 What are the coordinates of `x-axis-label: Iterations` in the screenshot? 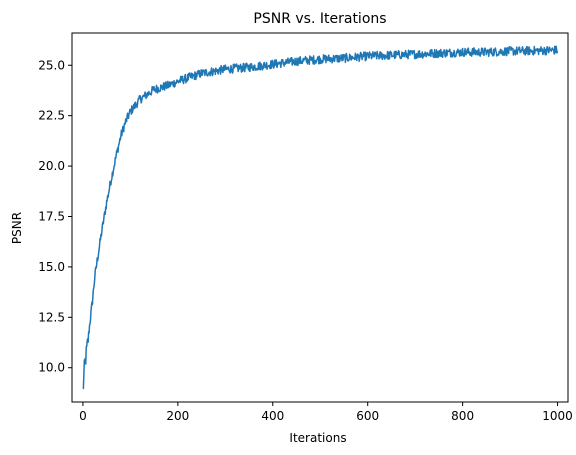 It's located at (317, 438).